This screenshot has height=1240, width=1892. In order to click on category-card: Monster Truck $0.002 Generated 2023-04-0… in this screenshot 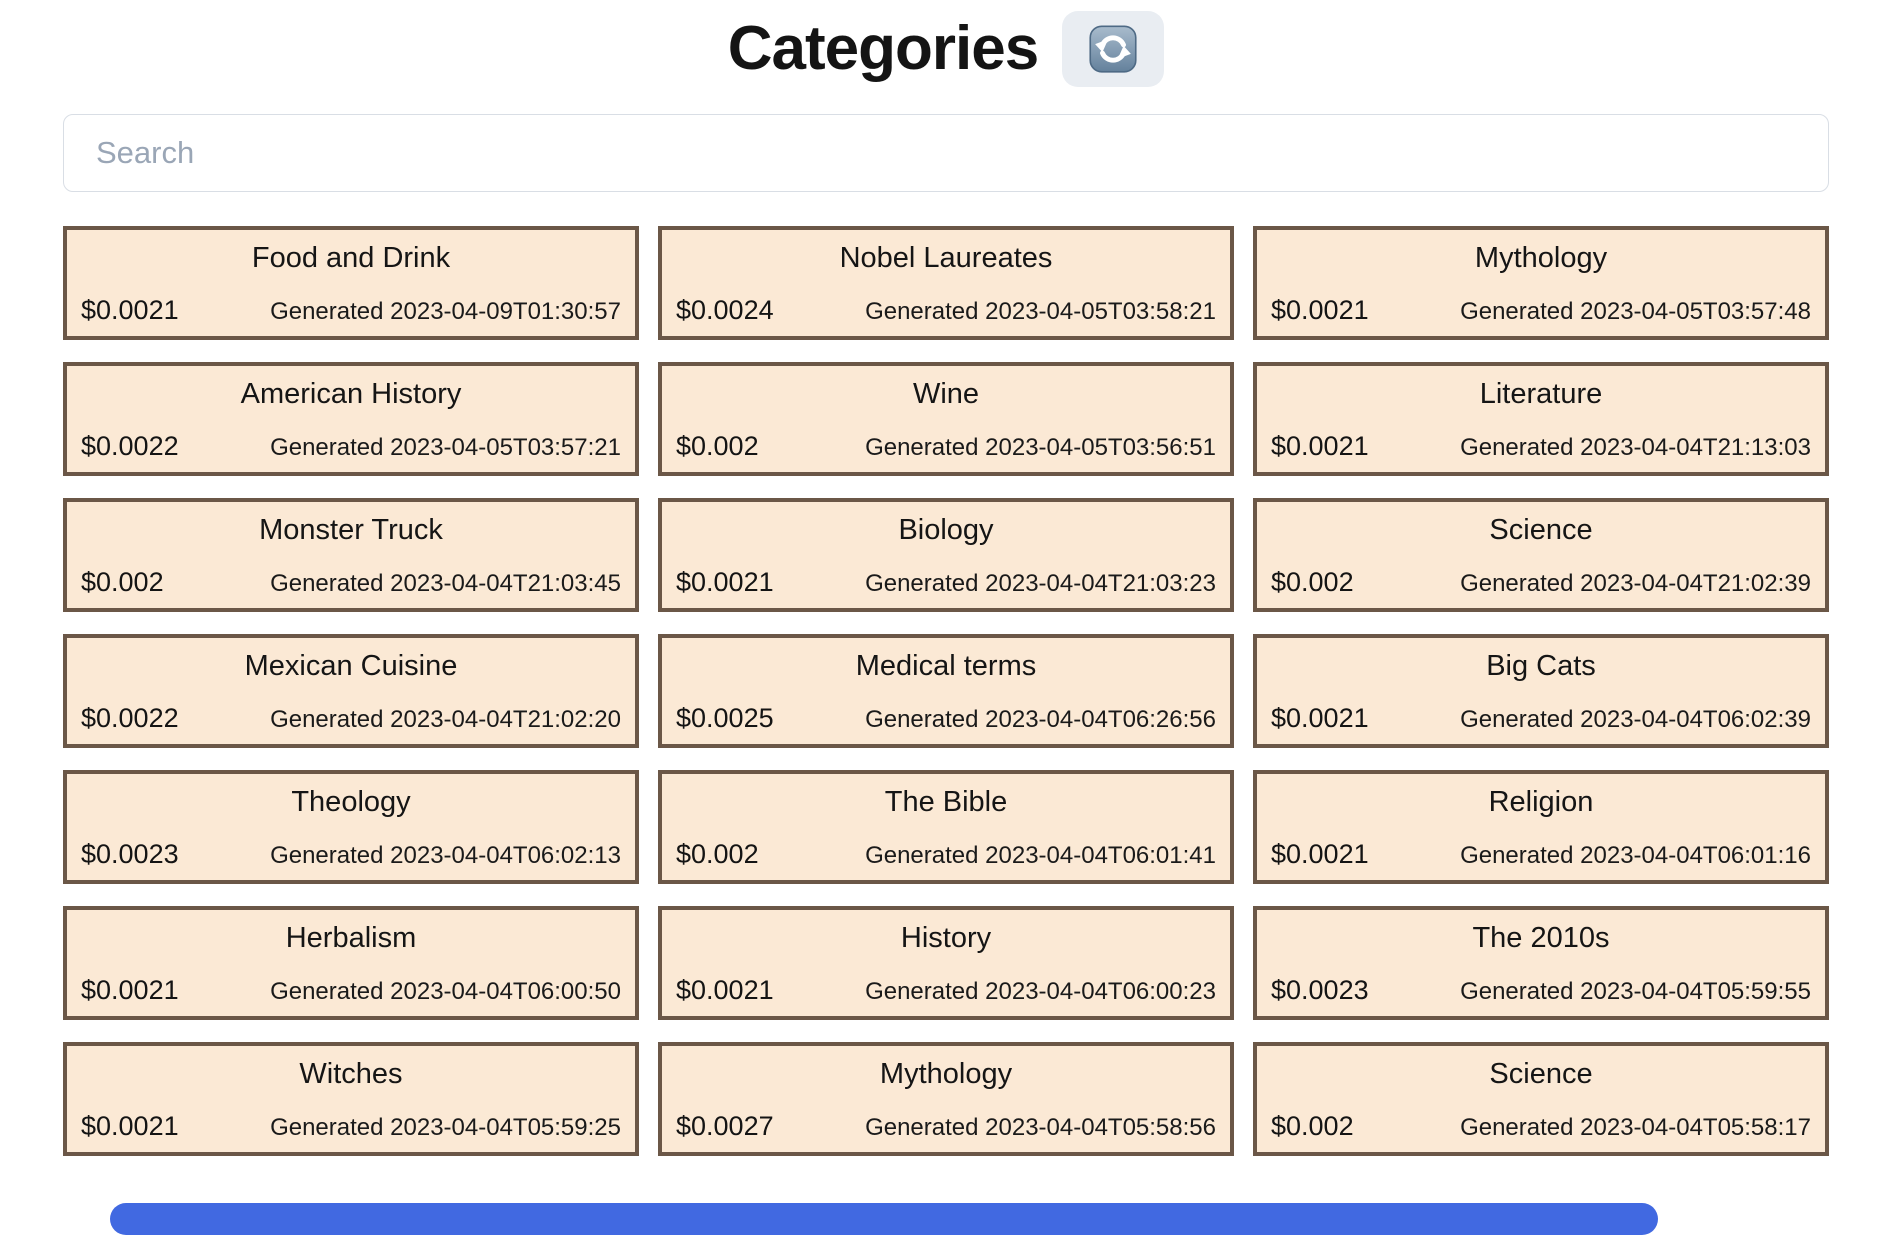, I will do `click(351, 555)`.